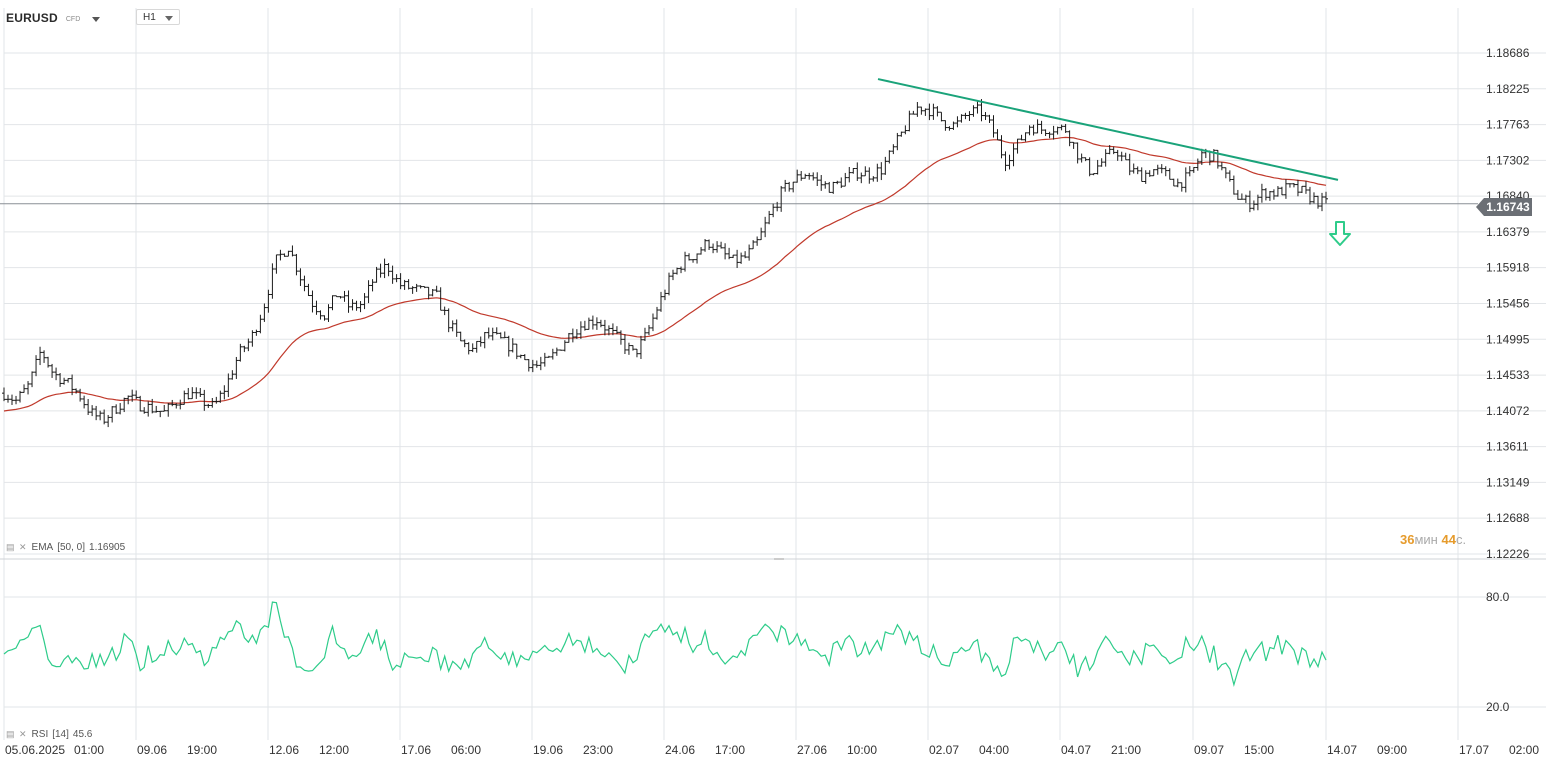 Image resolution: width=1546 pixels, height=768 pixels. I want to click on symbol-name: EURUSD, so click(32, 18).